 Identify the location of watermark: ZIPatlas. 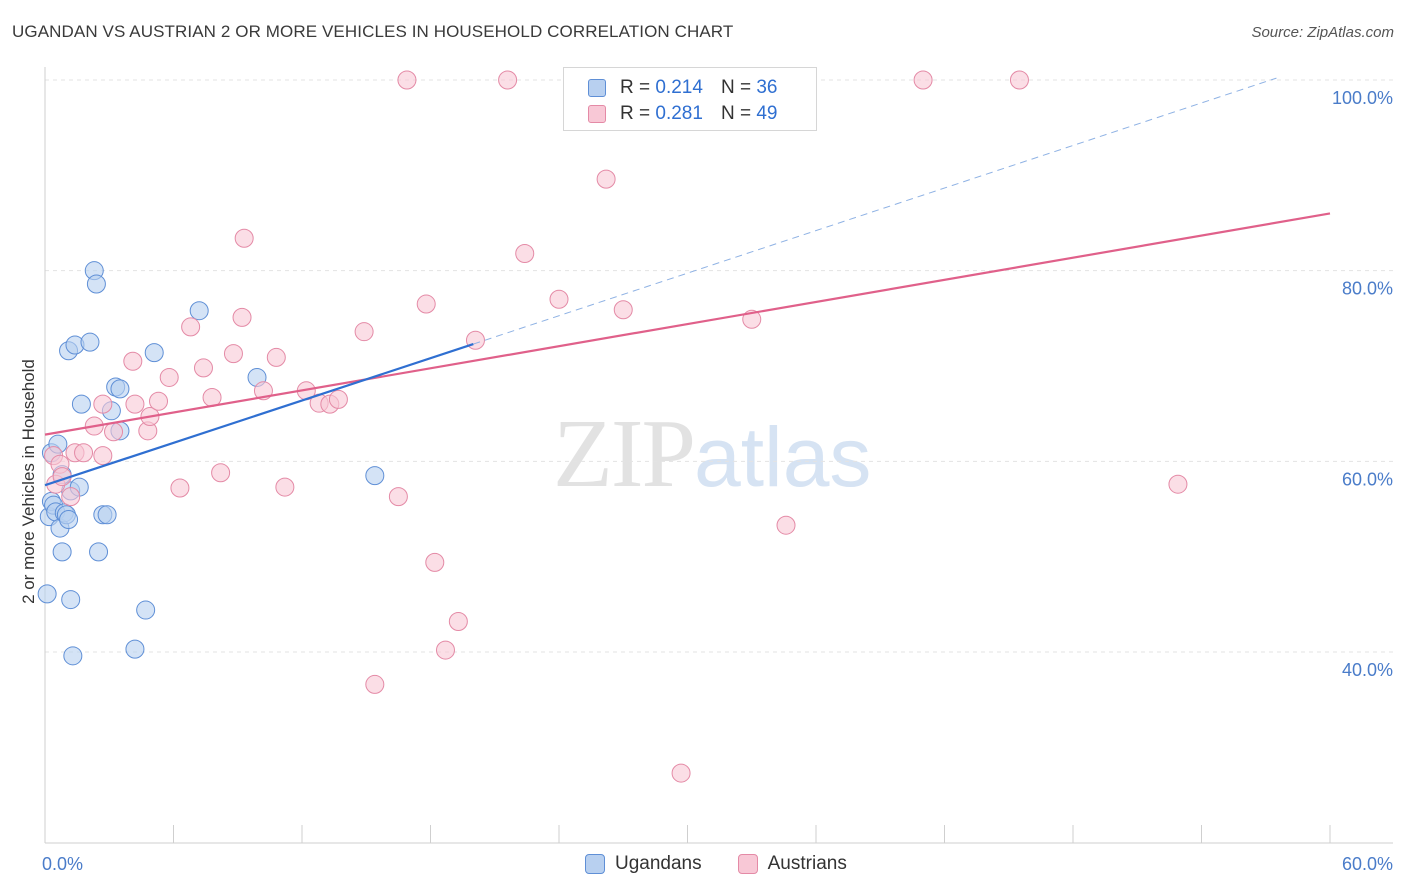
(712, 454).